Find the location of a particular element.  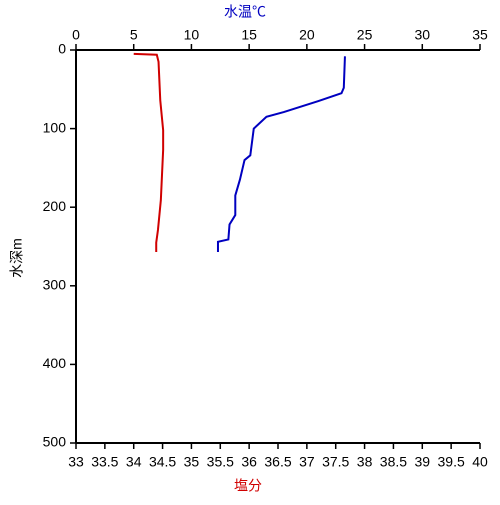

x-tick-label: 39.5 is located at coordinates (451, 462).